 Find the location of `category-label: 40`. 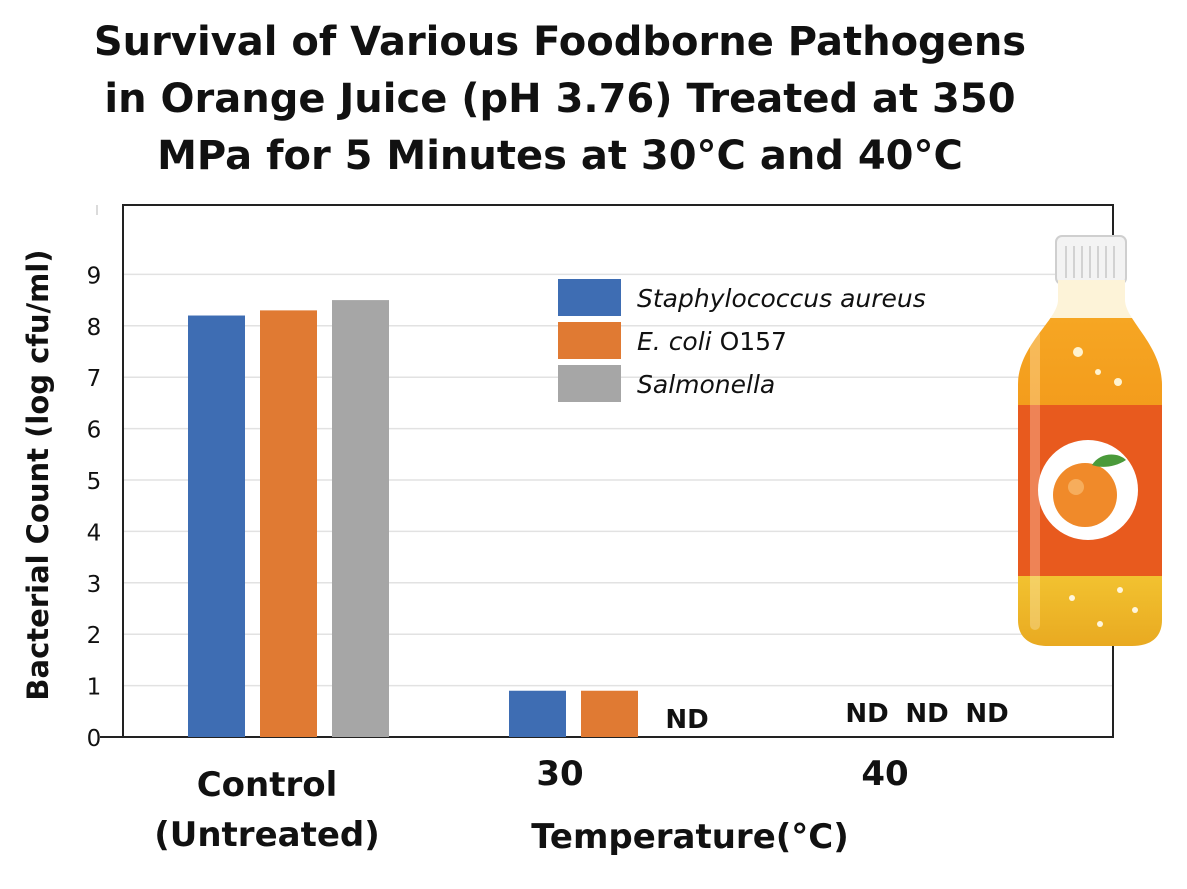

category-label: 40 is located at coordinates (884, 774).